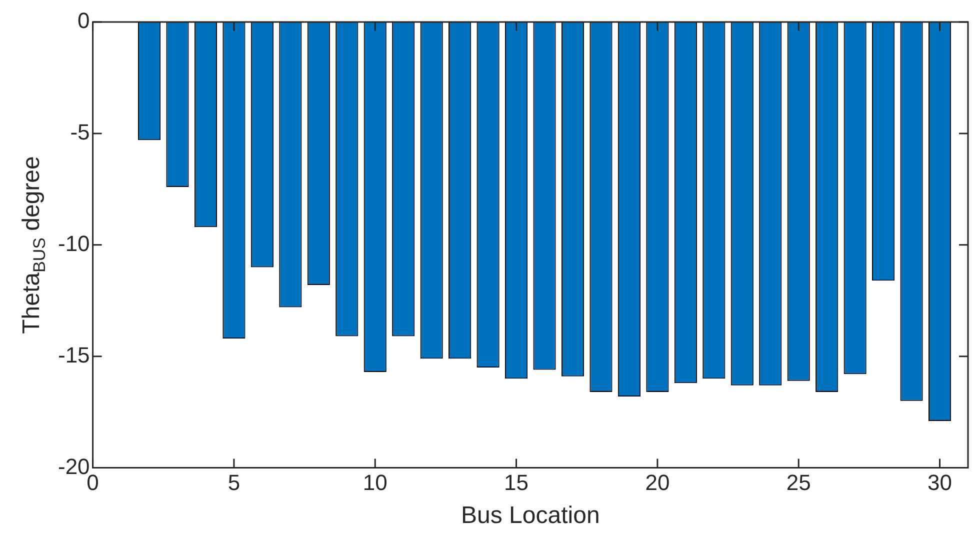  What do you see at coordinates (74, 355) in the screenshot?
I see `y-tick-label: -15` at bounding box center [74, 355].